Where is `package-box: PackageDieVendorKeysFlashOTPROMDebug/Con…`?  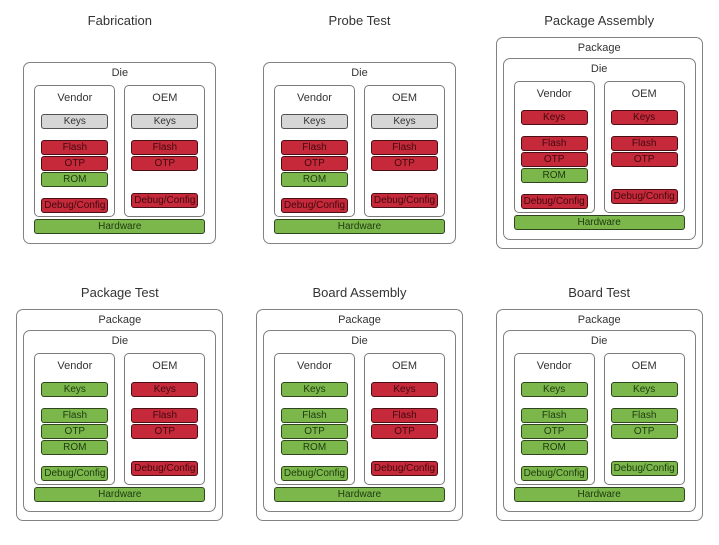
package-box: PackageDieVendorKeysFlashOTPROMDebug/Con… is located at coordinates (120, 140).